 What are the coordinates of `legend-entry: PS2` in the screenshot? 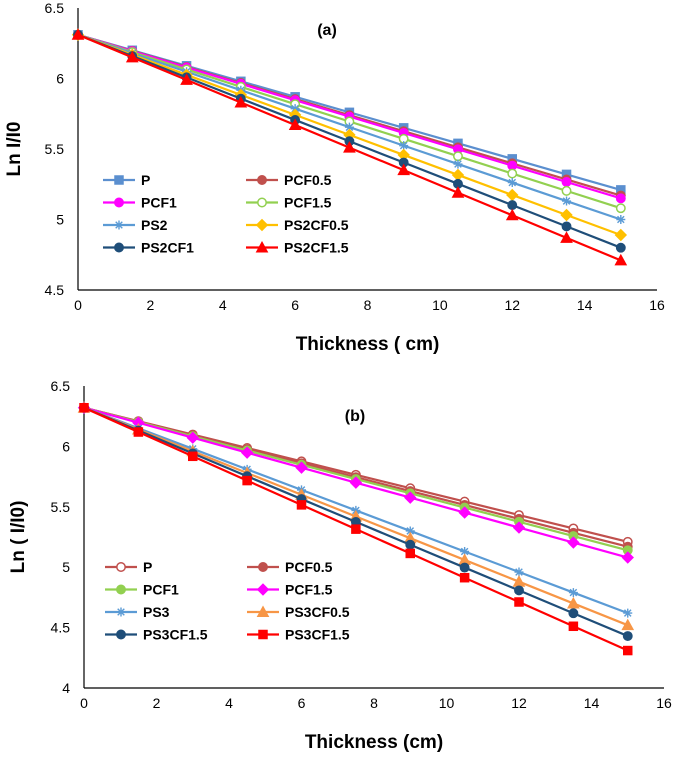 It's located at (135, 225).